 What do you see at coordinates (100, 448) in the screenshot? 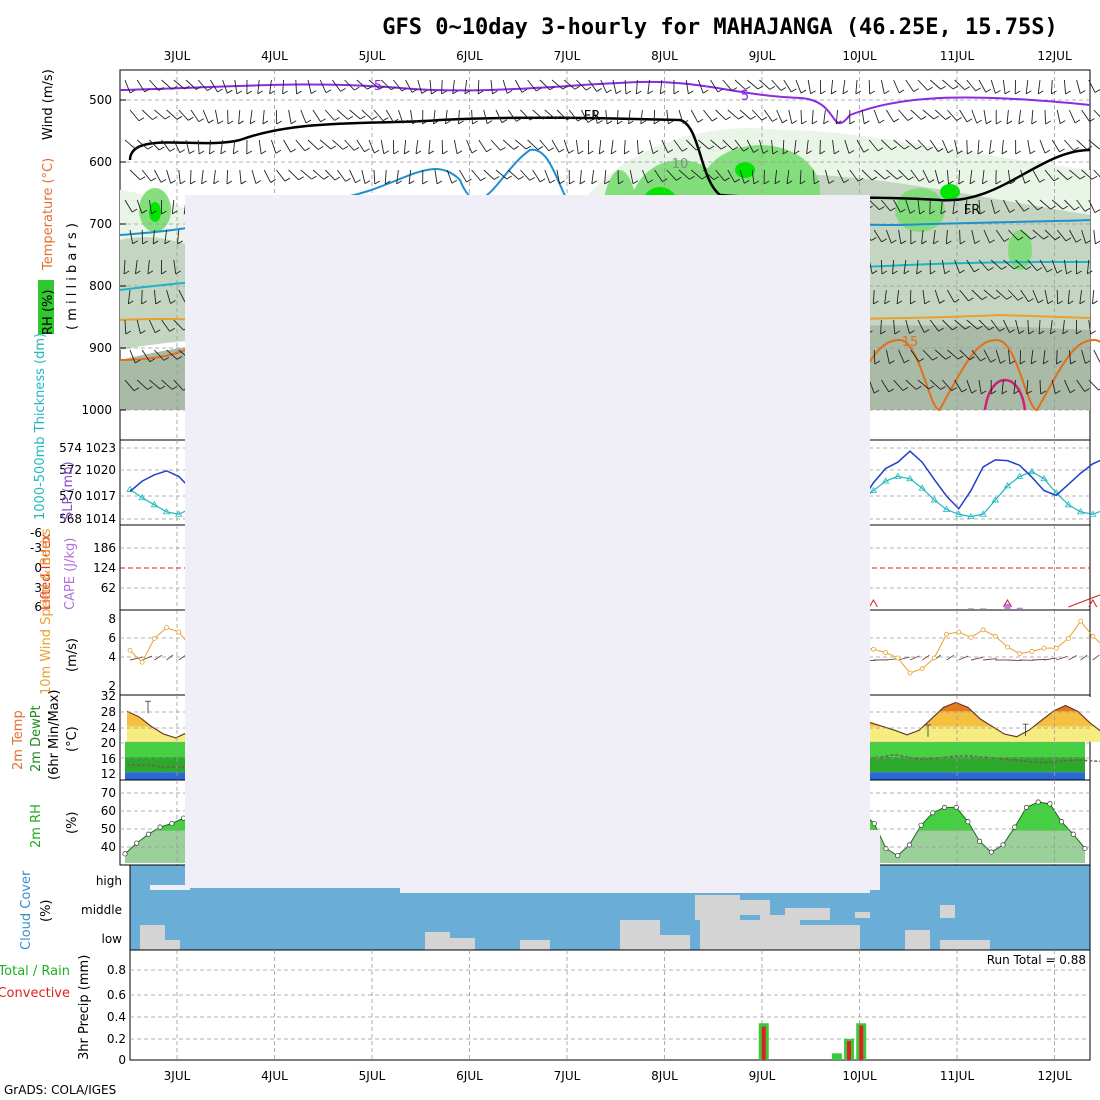
I see `slp-tick: 1023` at bounding box center [100, 448].